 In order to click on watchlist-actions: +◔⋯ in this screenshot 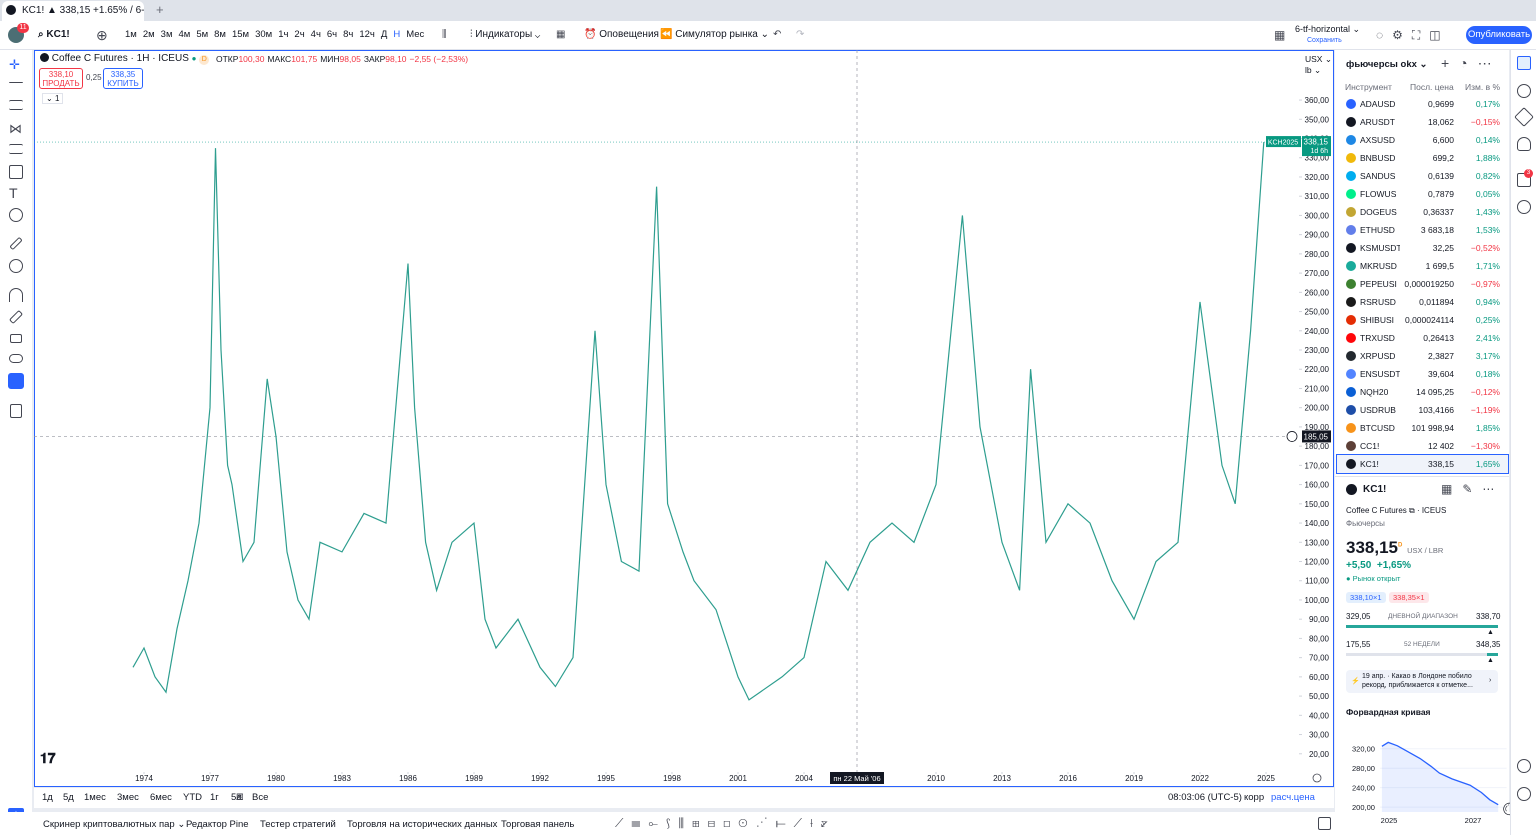, I will do `click(1471, 63)`.